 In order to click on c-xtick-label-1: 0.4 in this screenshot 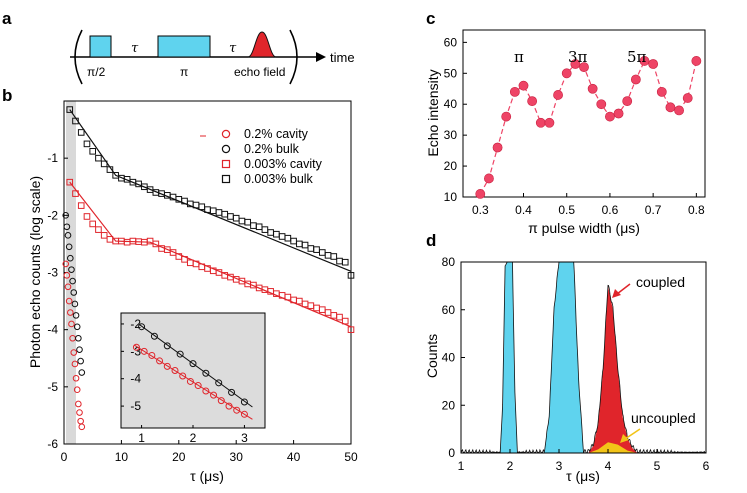, I will do `click(523, 210)`.